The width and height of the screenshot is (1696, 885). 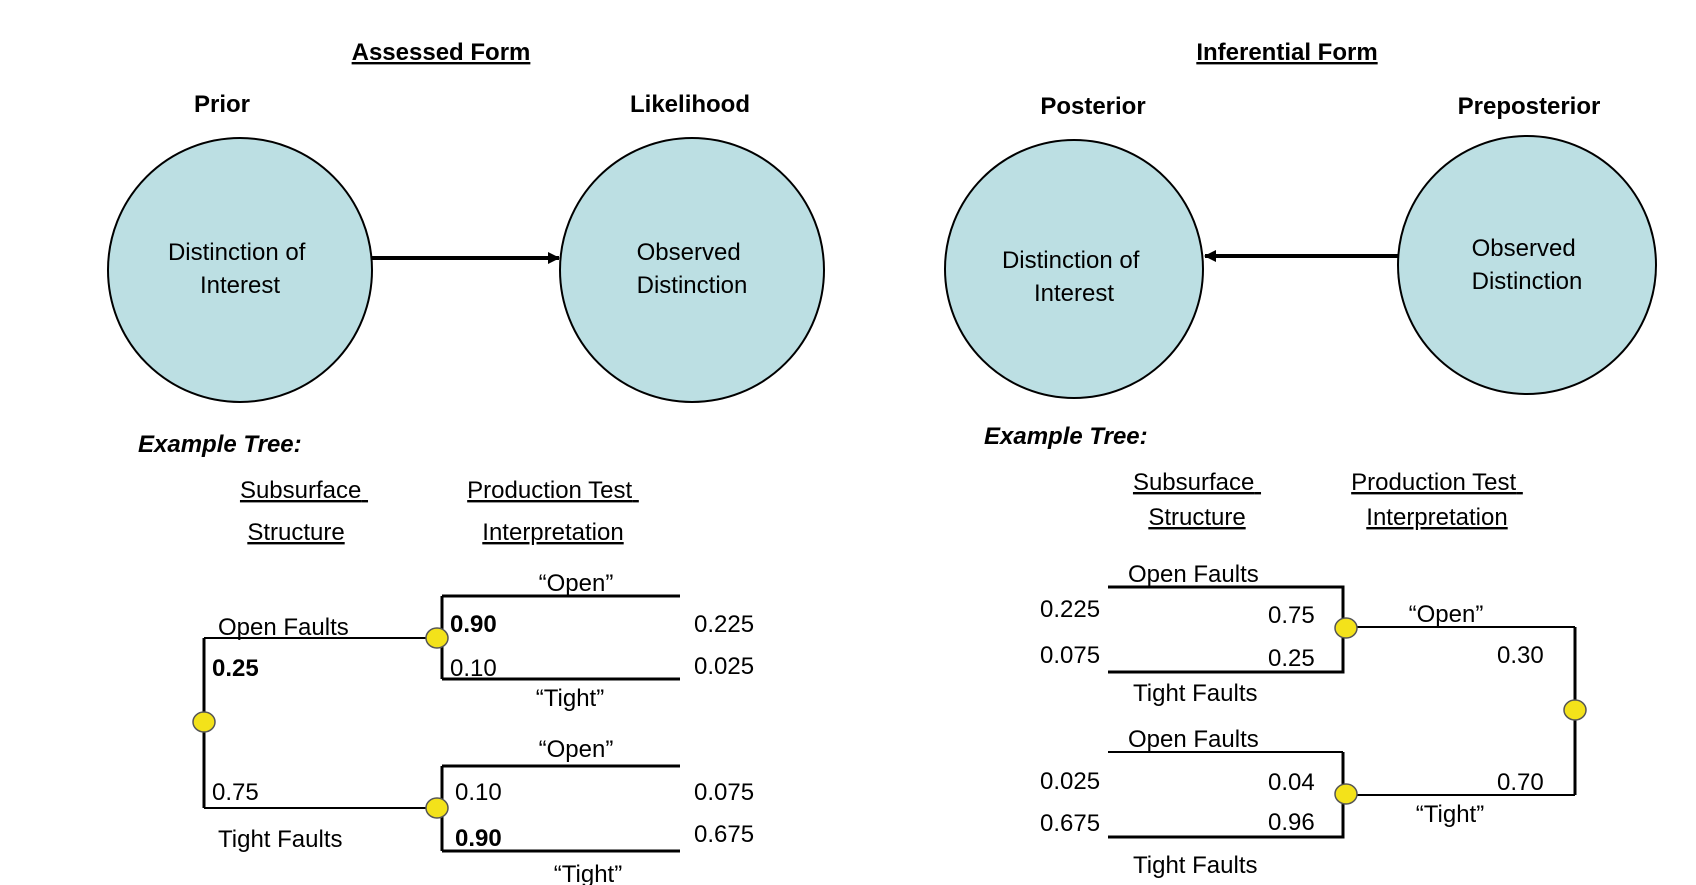 What do you see at coordinates (436, 723) in the screenshot?
I see `assessed-tree` at bounding box center [436, 723].